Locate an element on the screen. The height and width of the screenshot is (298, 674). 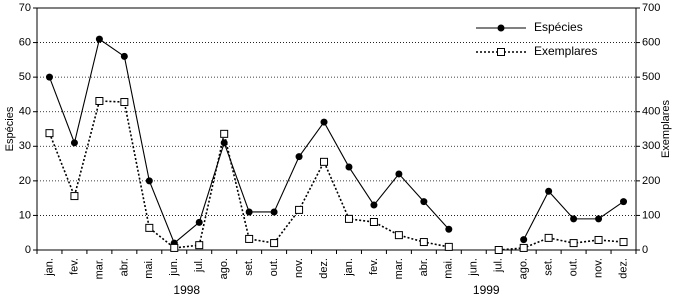
y2-axis-label: Exemplares is located at coordinates (666, 128).